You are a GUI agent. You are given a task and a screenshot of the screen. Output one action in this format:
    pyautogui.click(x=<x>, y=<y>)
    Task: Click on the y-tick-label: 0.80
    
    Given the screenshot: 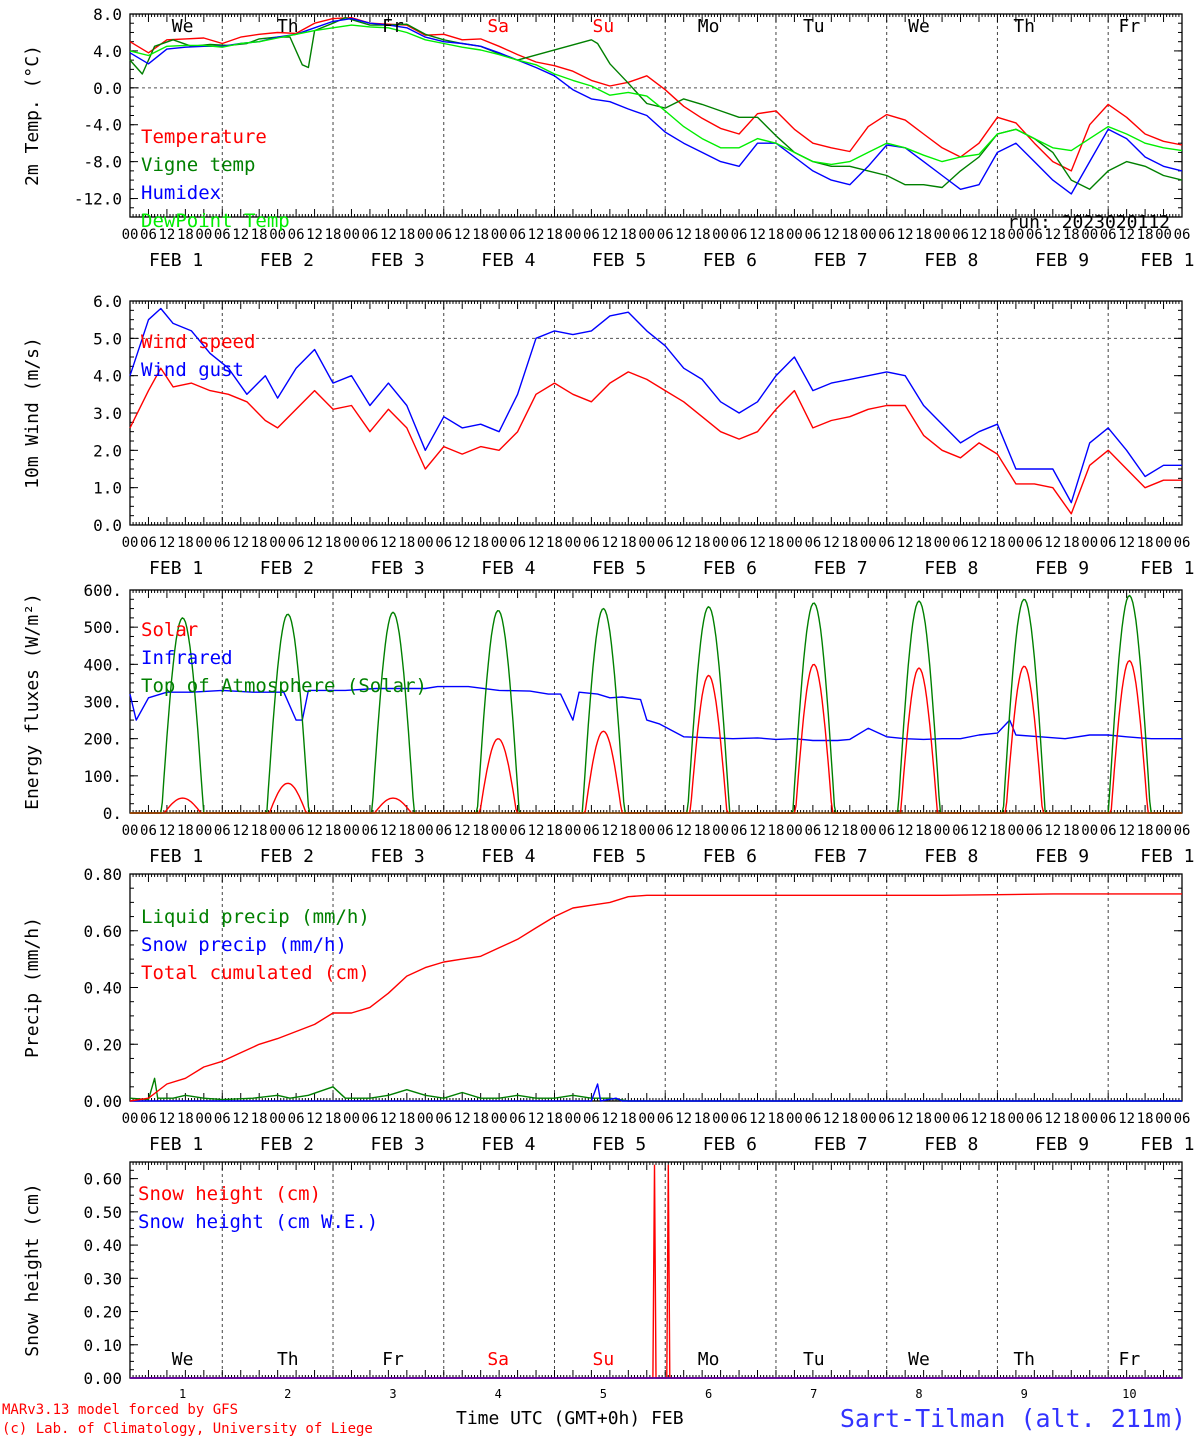 What is the action you would take?
    pyautogui.click(x=102, y=874)
    